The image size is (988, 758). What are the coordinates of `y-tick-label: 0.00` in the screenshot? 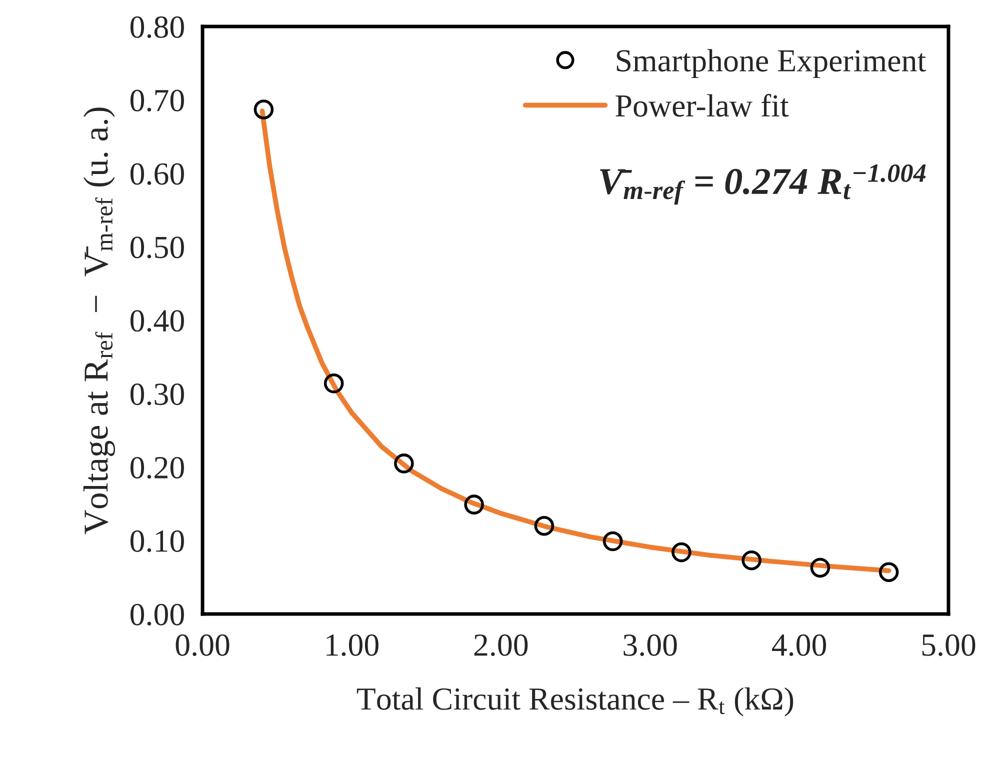 It's located at (157, 615).